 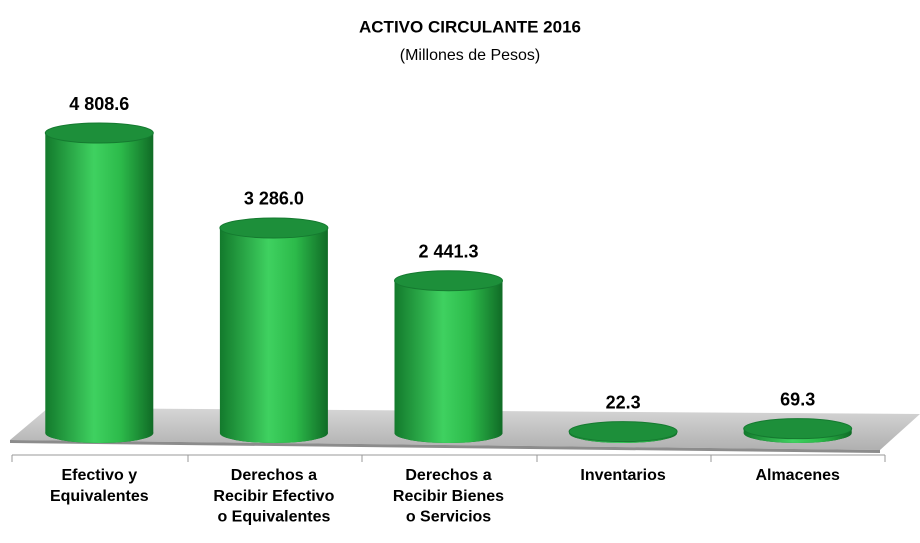 What do you see at coordinates (445, 446) in the screenshot?
I see `floor-edge` at bounding box center [445, 446].